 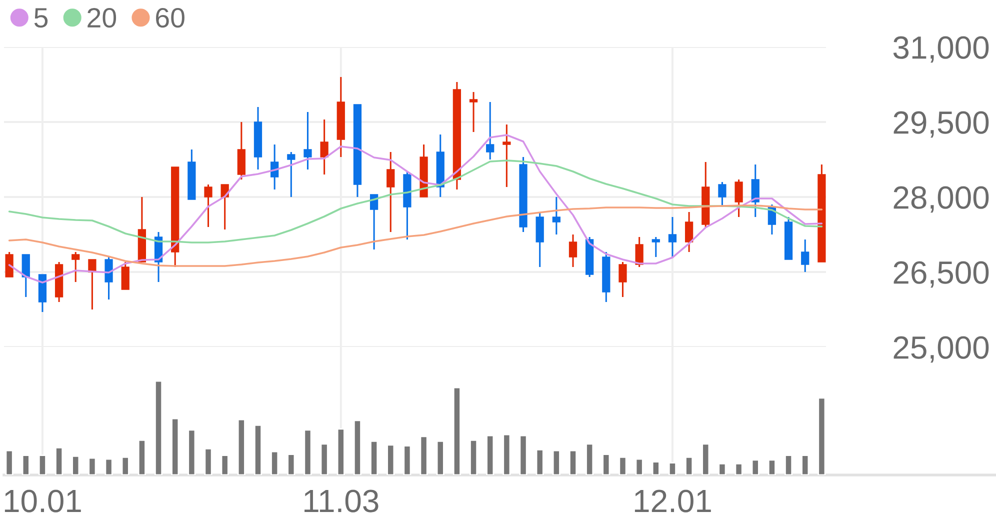 What do you see at coordinates (941, 274) in the screenshot?
I see `y-tick-label: 26,500` at bounding box center [941, 274].